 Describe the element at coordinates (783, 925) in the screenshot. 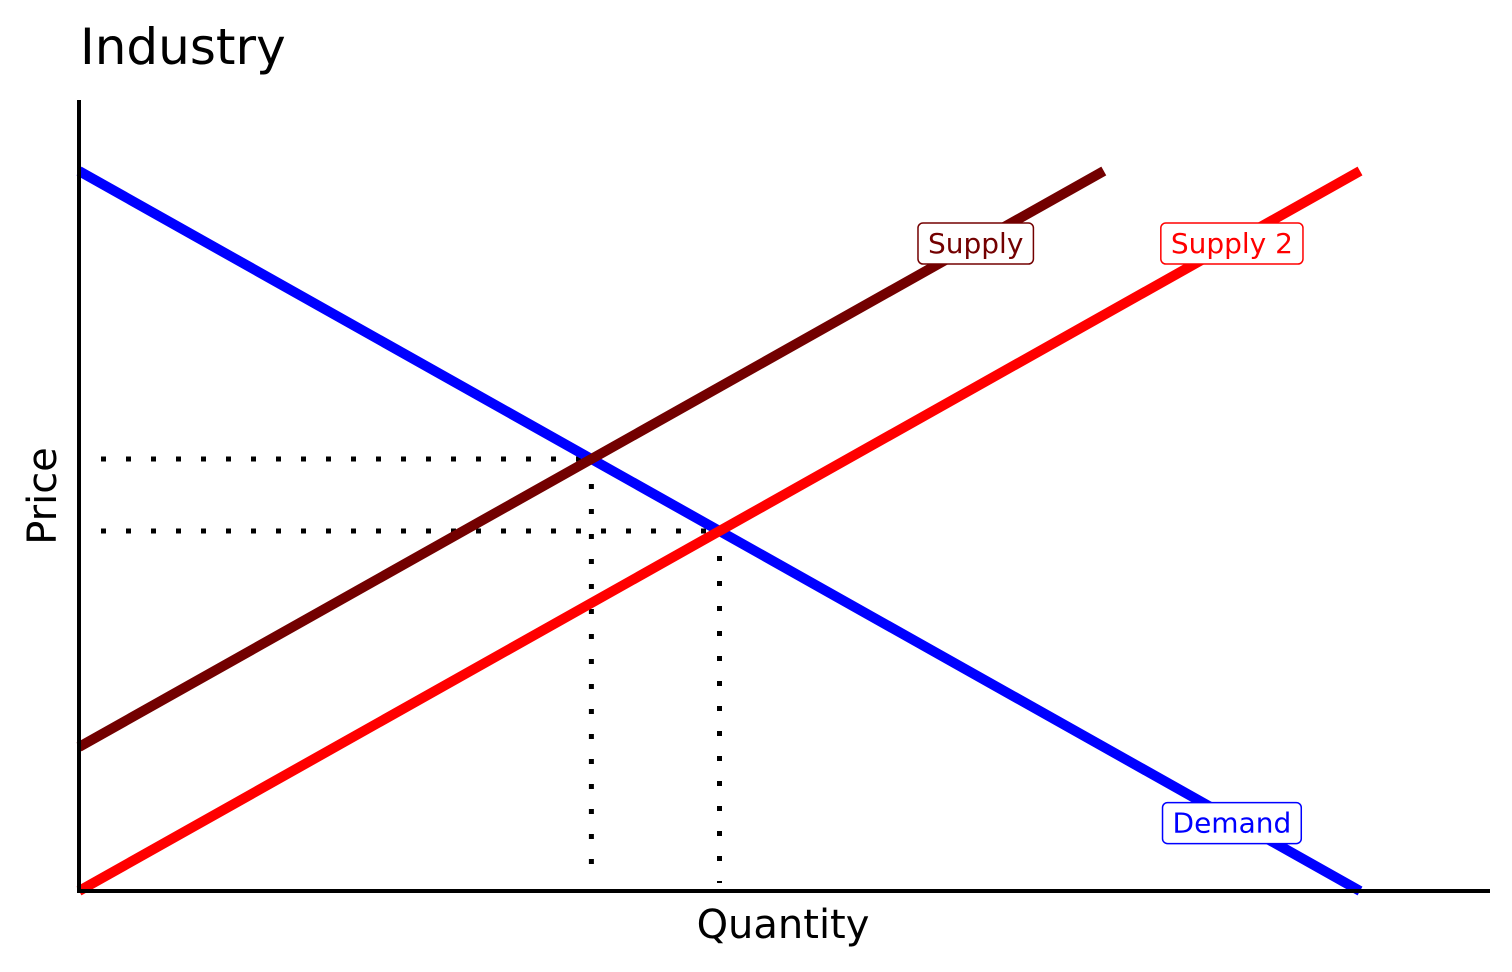

I see `x-axis-label: Quantity` at that location.